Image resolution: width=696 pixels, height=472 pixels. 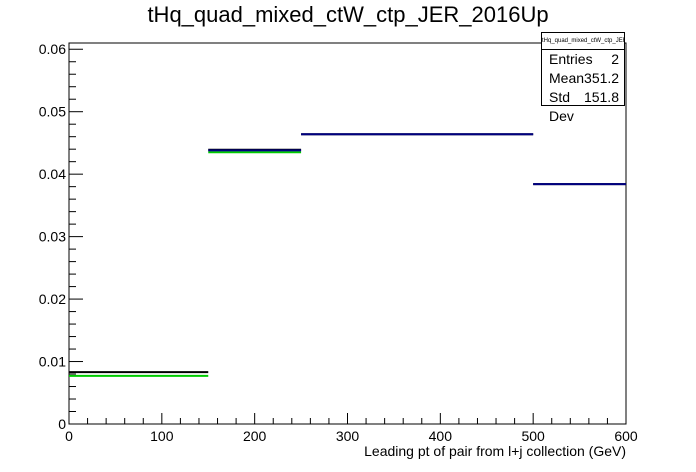 I want to click on stats-value: 351.2, so click(x=602, y=78).